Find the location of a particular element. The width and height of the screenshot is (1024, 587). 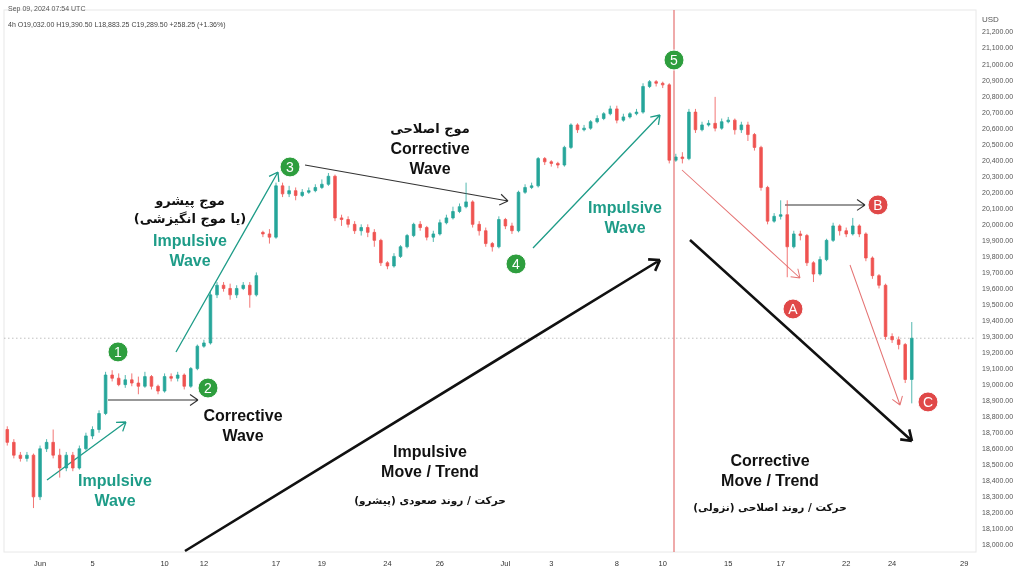

annotation: C is located at coordinates (928, 401).